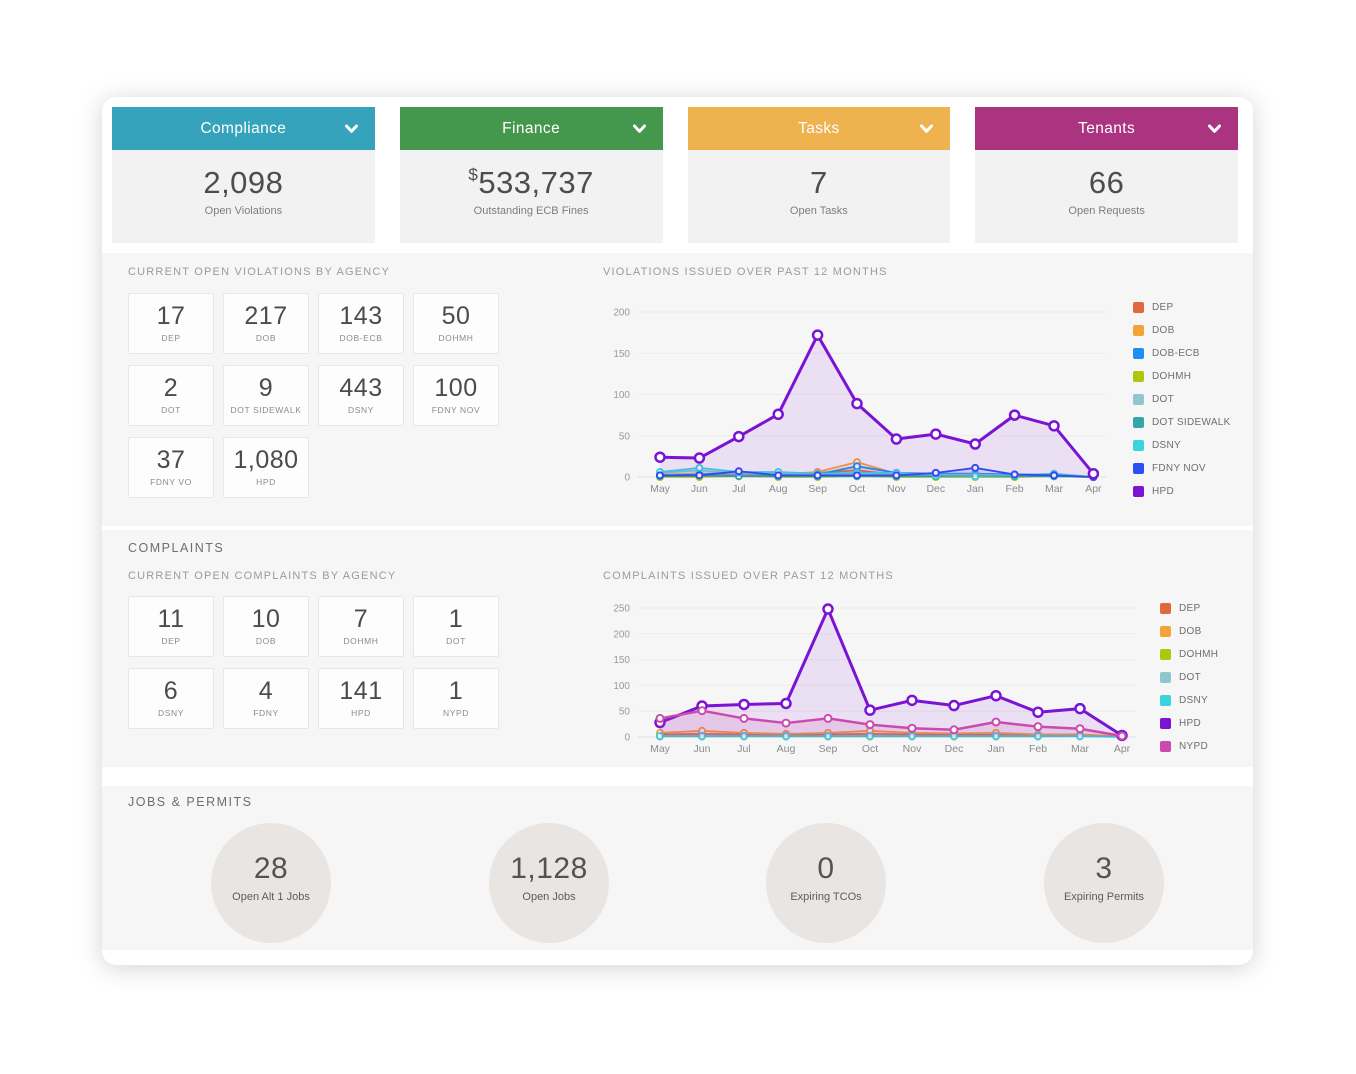 The height and width of the screenshot is (1074, 1356). Describe the element at coordinates (361, 388) in the screenshot. I see `stat-value: 443` at that location.